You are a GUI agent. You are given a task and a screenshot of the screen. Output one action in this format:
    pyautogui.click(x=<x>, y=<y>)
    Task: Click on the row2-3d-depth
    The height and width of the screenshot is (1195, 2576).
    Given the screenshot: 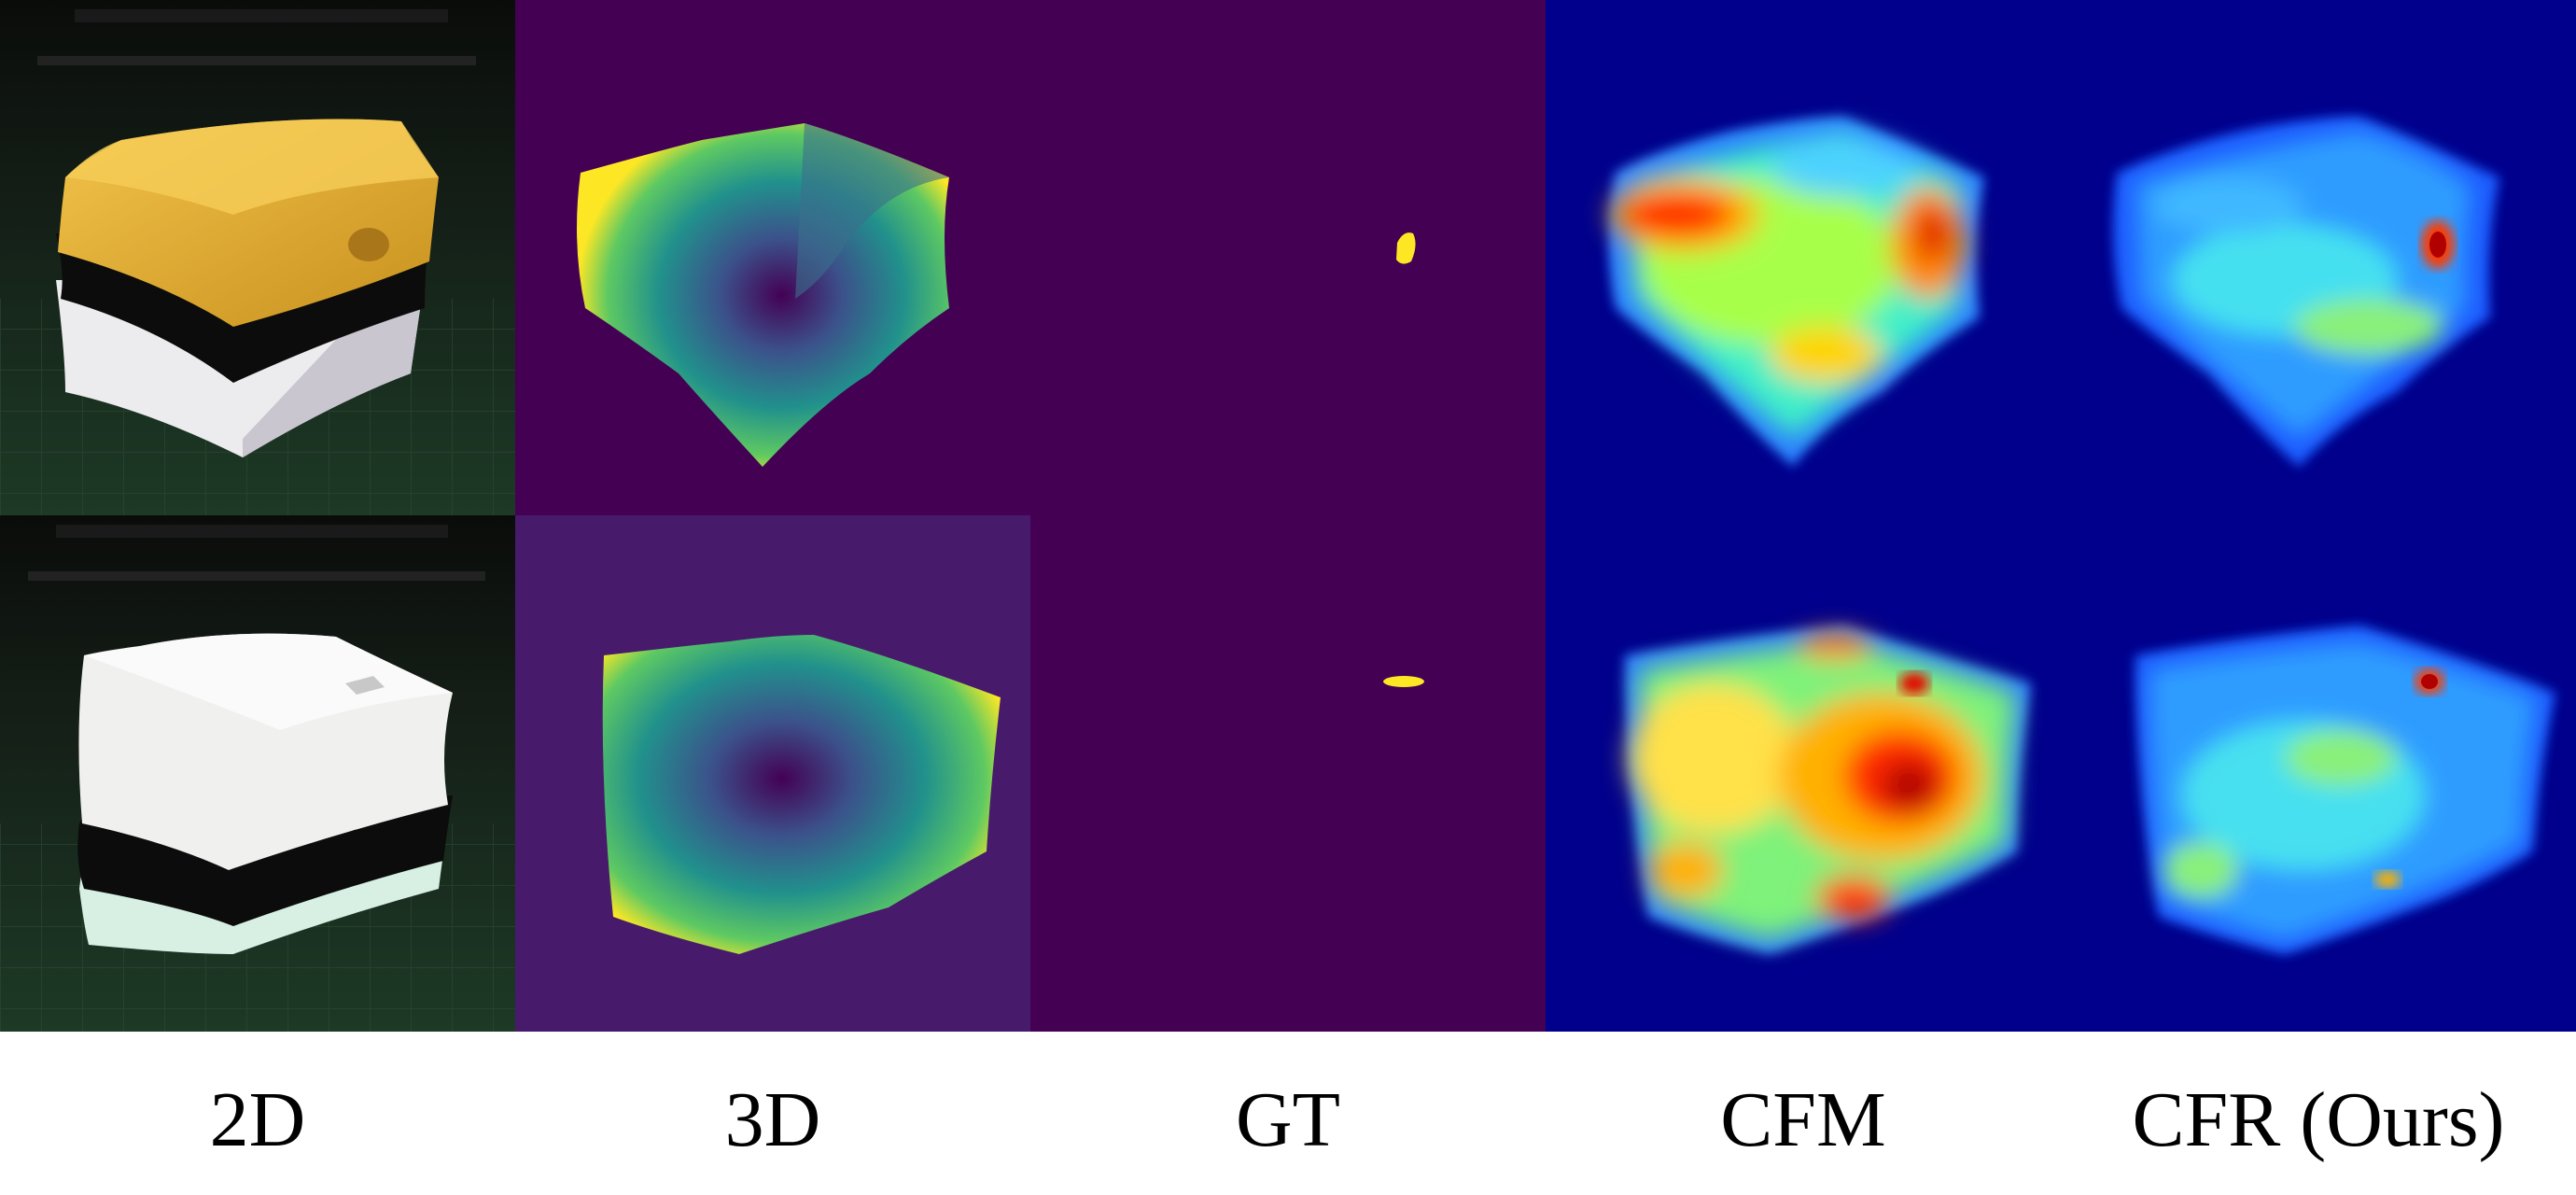 What is the action you would take?
    pyautogui.click(x=772, y=773)
    